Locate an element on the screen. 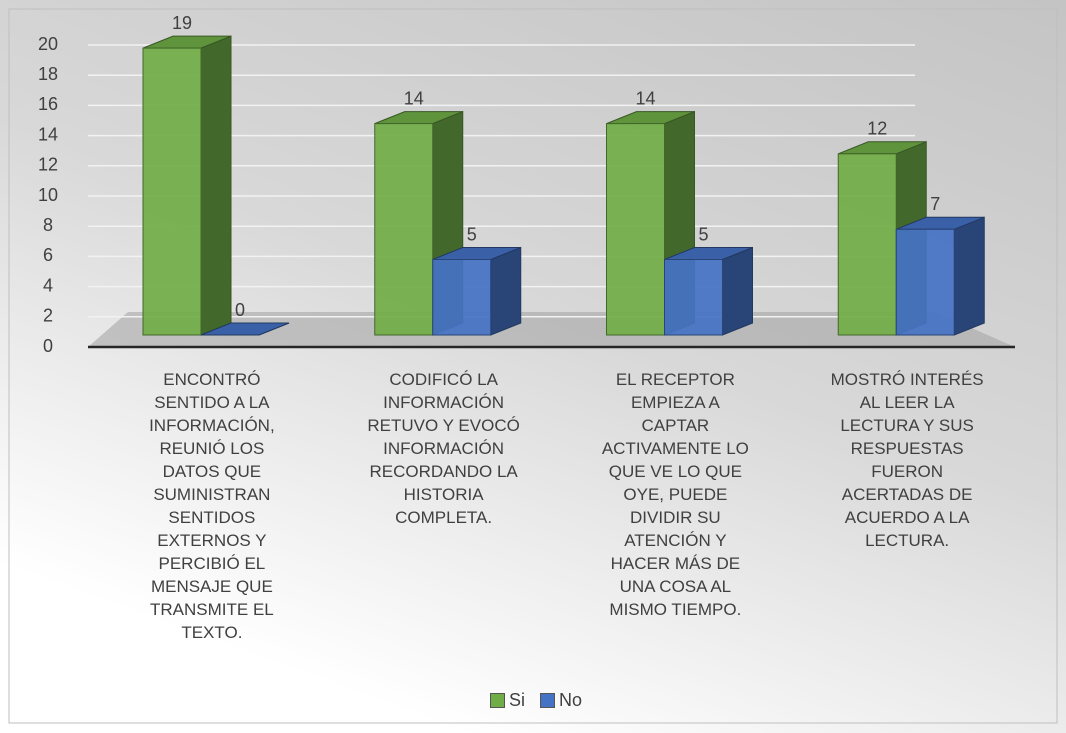 Image resolution: width=1066 pixels, height=733 pixels. y-tick-label: 14 is located at coordinates (48, 134).